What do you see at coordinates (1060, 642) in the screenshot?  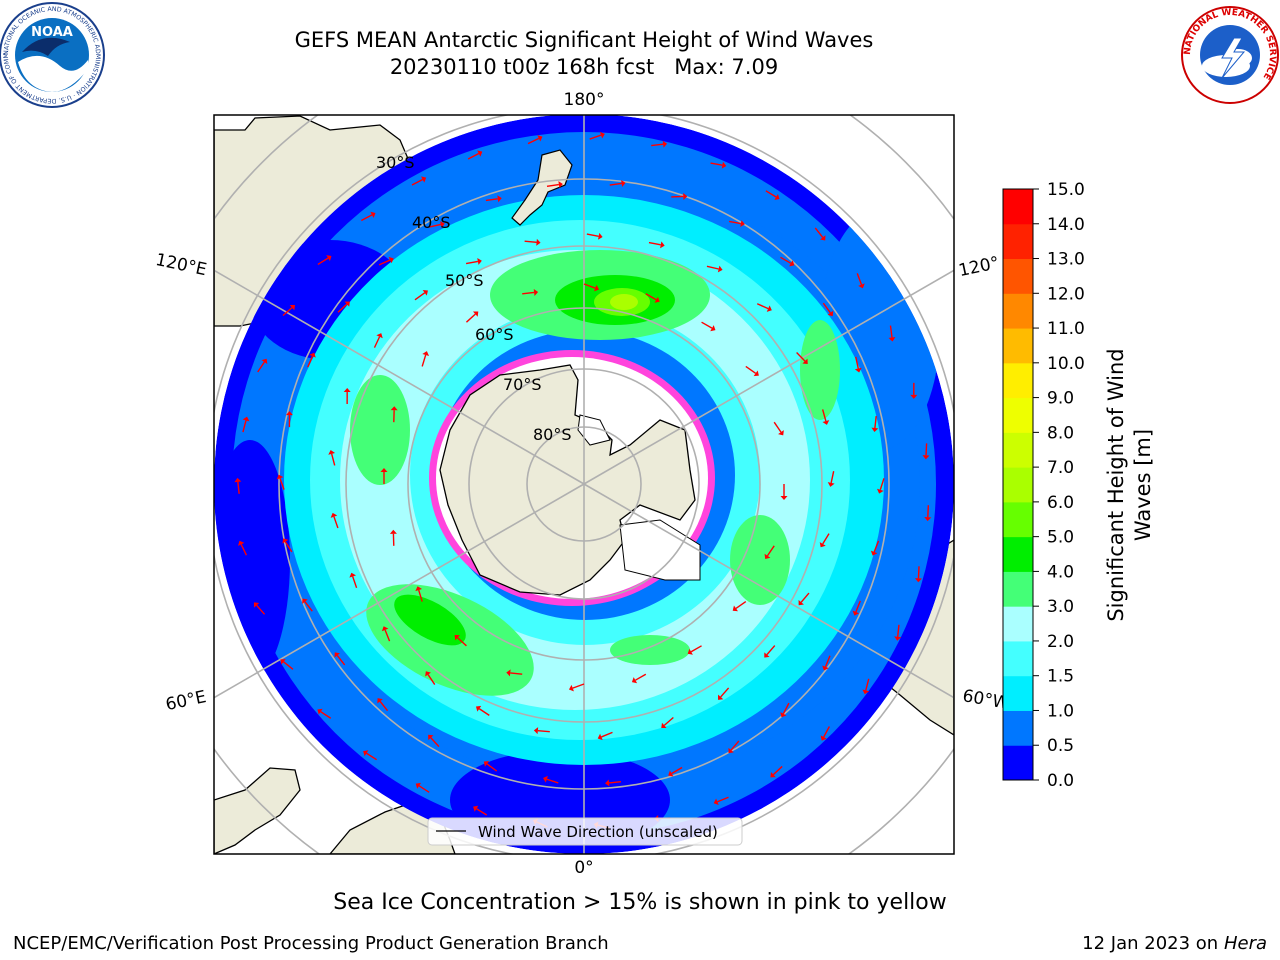 I see `colorbar-tick-label: 2.0` at bounding box center [1060, 642].